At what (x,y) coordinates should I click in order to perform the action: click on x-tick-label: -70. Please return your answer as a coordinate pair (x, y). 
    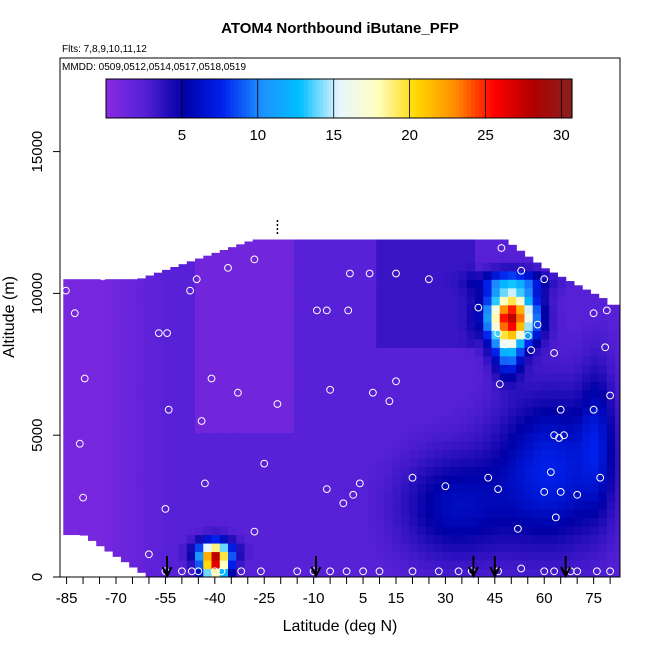
    Looking at the image, I should click on (116, 598).